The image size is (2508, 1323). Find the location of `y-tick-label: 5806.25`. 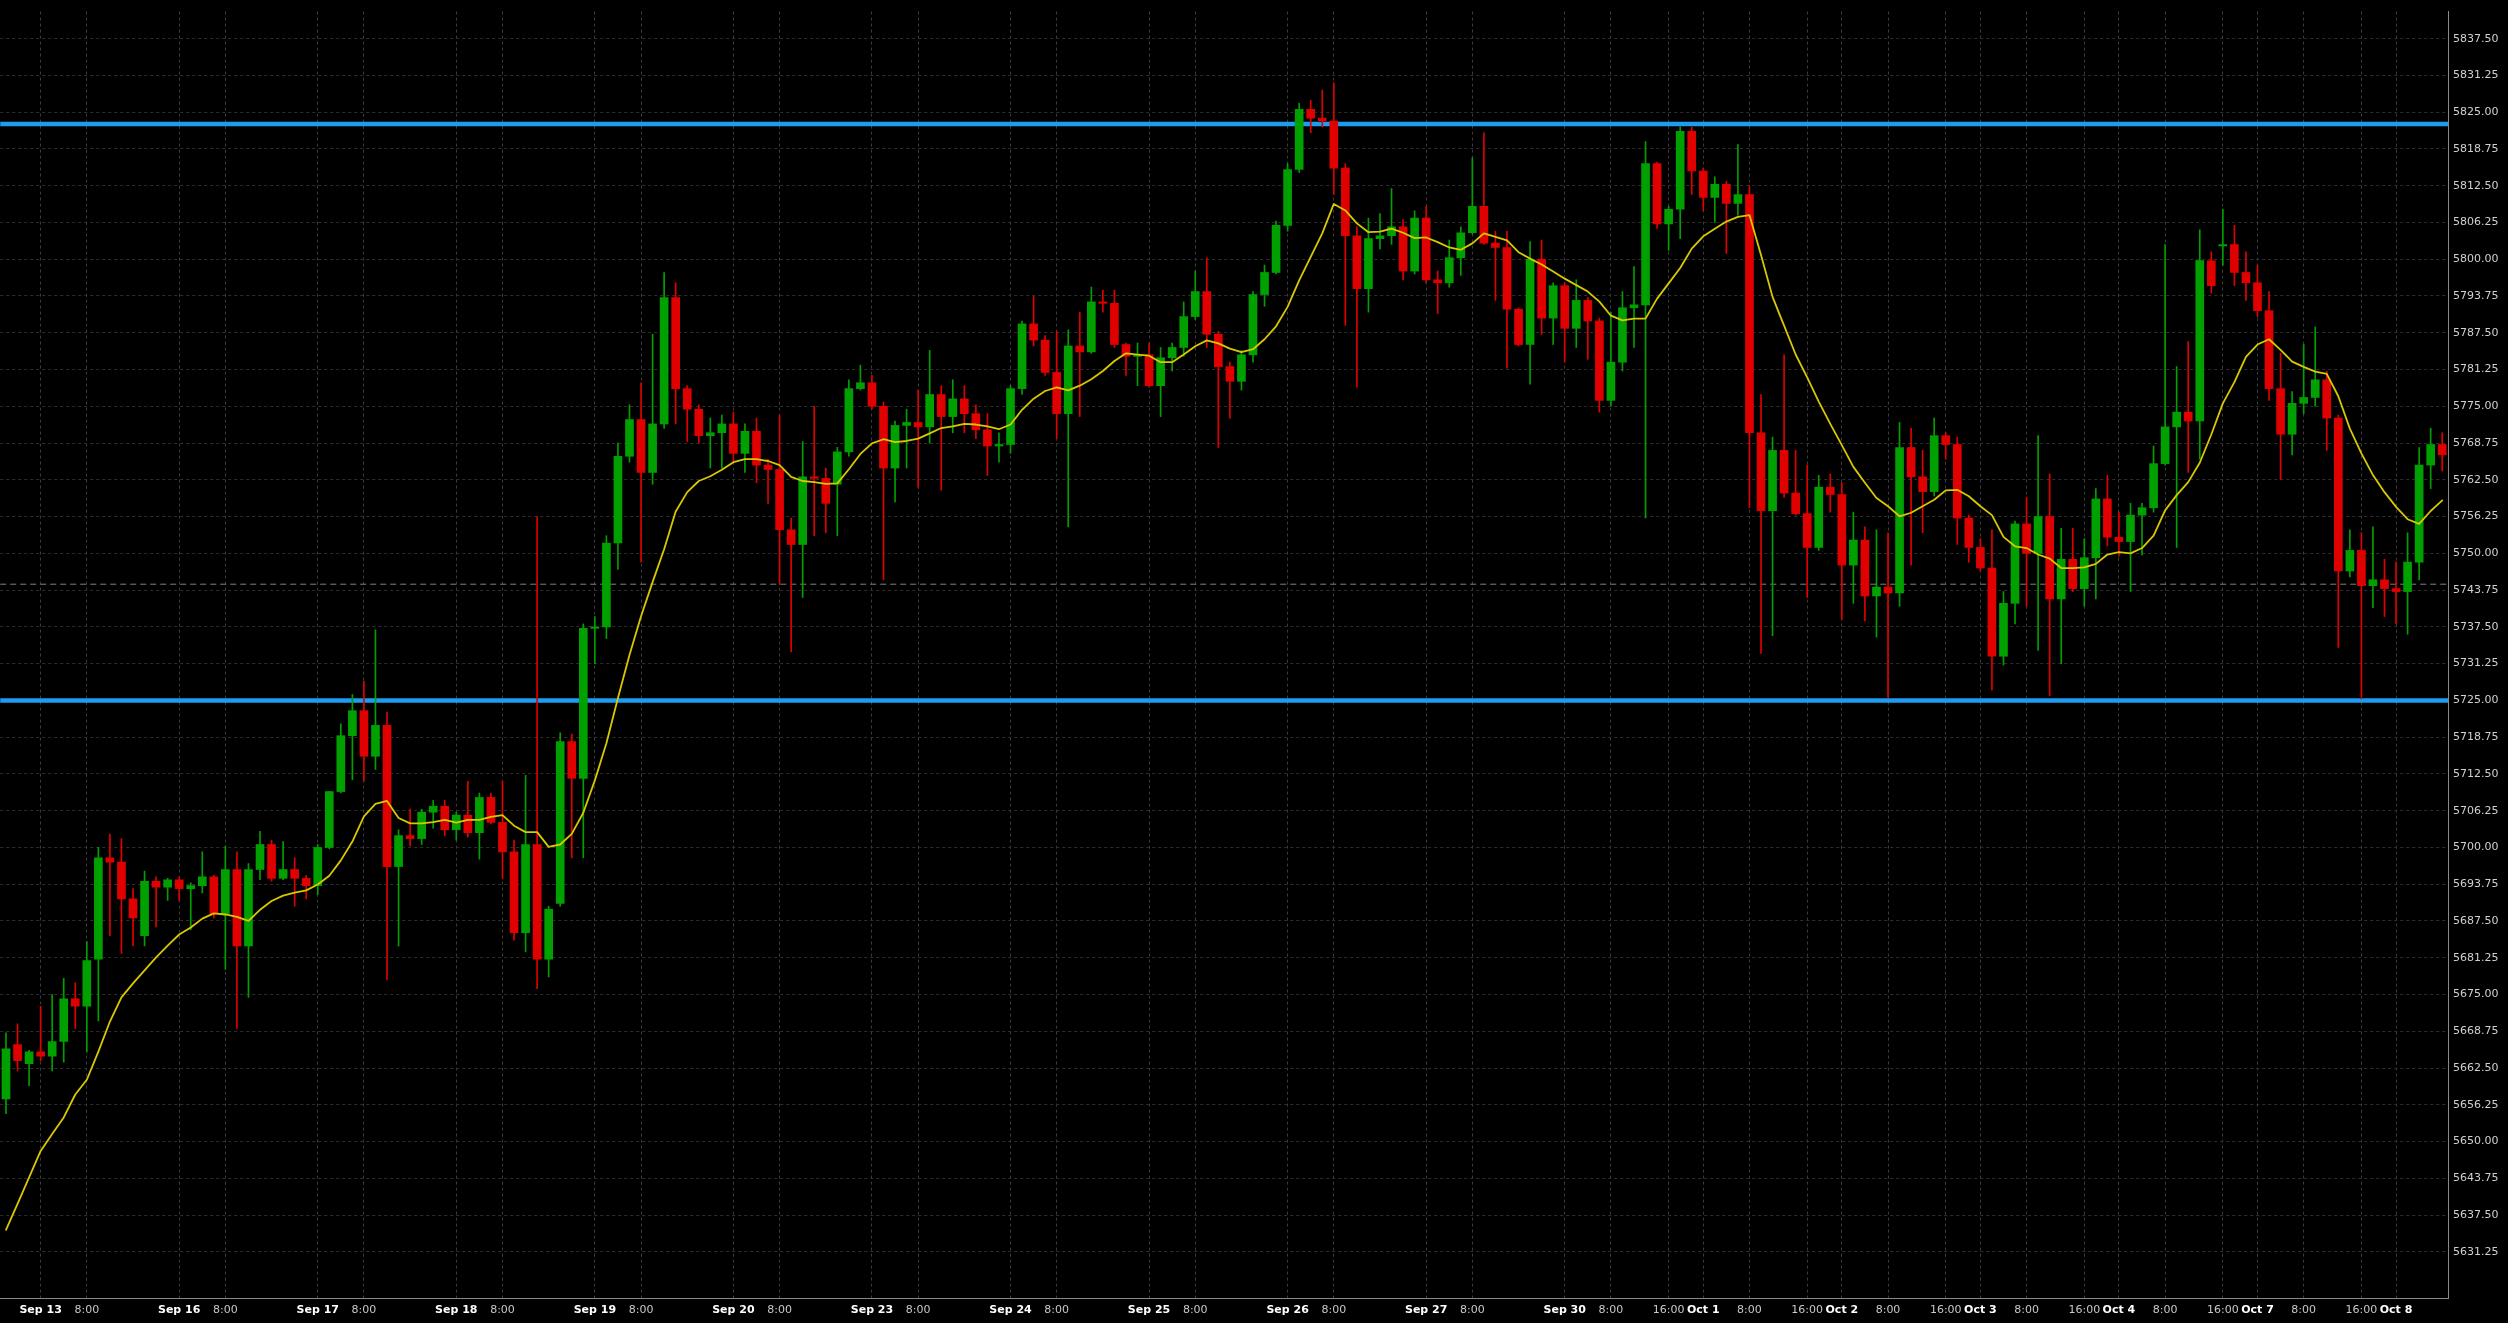

y-tick-label: 5806.25 is located at coordinates (2476, 222).